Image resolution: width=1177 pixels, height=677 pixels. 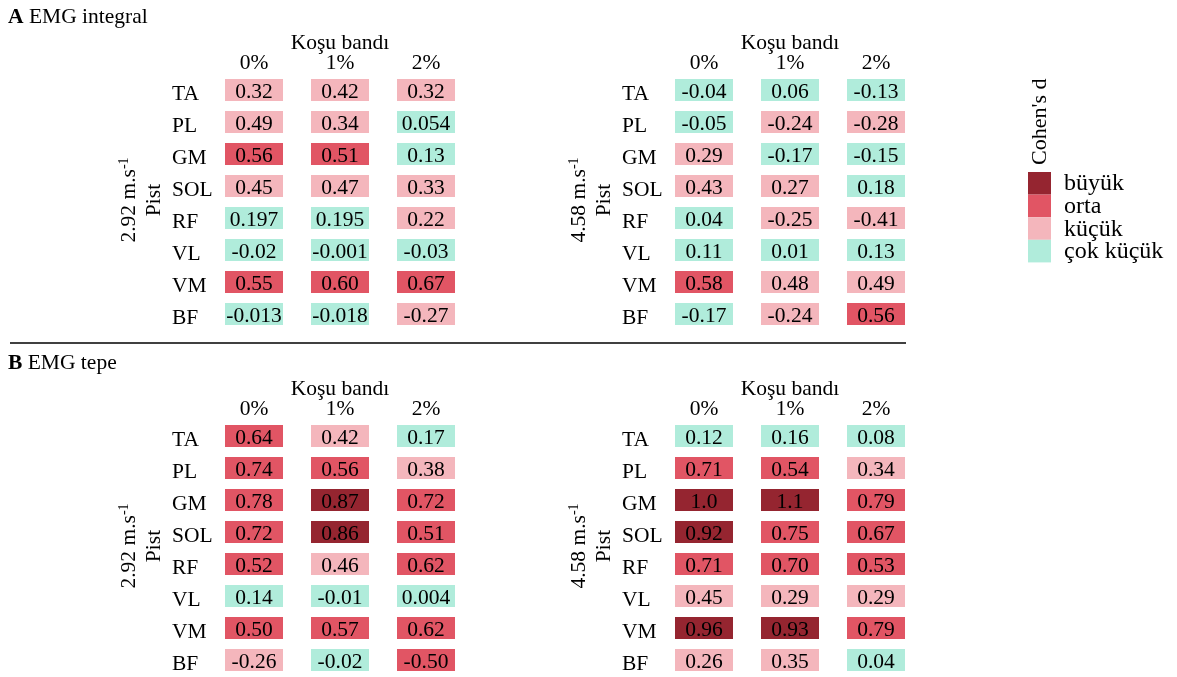 I want to click on data-label: 0.38, so click(x=426, y=469).